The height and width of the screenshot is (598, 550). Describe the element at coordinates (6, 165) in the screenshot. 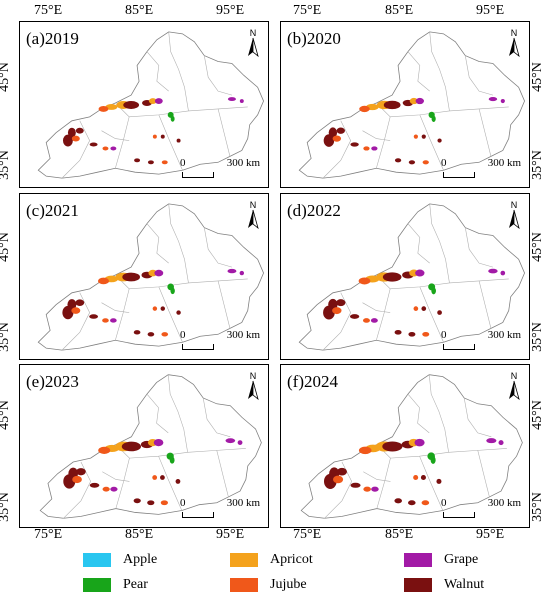

I see `lat-label-35n-row1-left: 35°N` at that location.